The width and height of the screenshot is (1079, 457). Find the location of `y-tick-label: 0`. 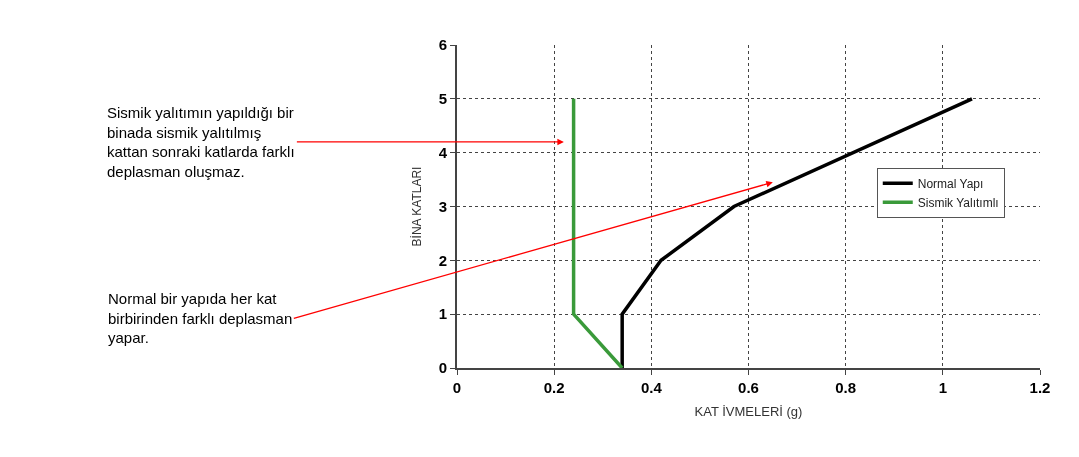

y-tick-label: 0 is located at coordinates (442, 368).